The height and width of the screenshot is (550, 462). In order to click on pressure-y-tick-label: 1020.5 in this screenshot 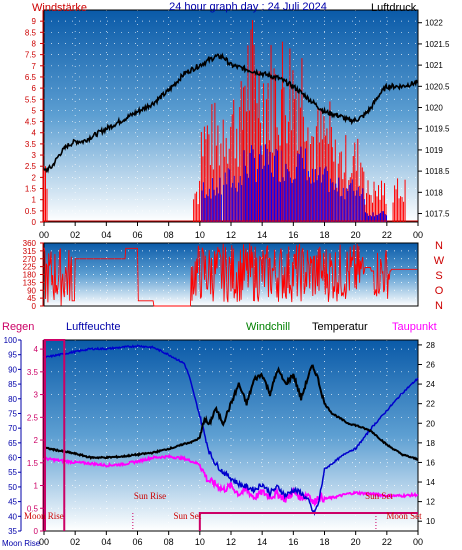, I will do `click(437, 86)`.